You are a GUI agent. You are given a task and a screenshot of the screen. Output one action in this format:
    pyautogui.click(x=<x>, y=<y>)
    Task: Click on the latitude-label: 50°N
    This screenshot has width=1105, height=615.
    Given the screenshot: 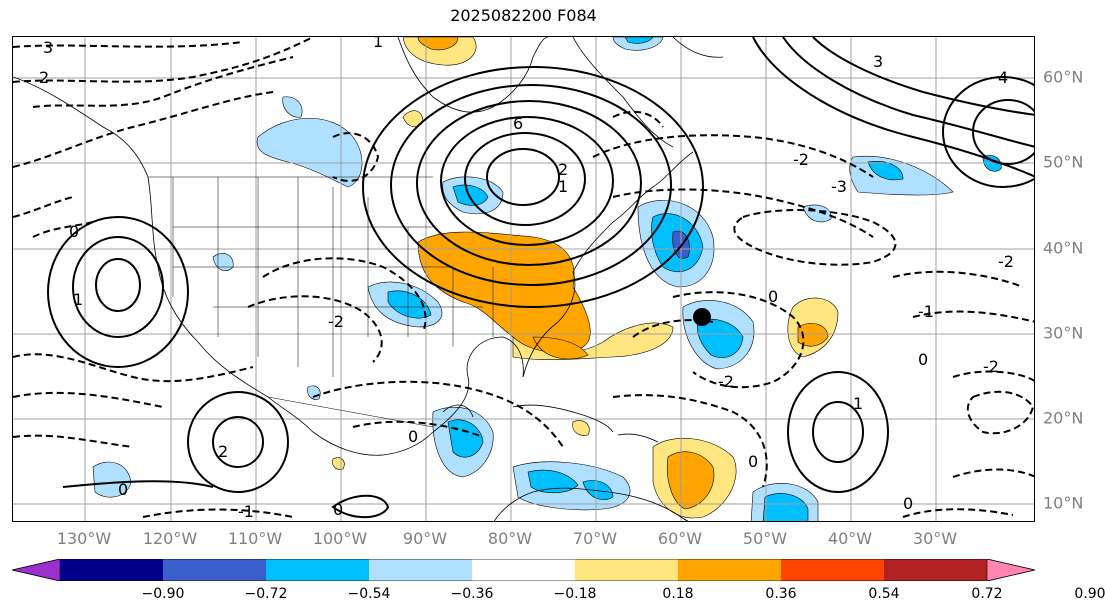 What is the action you would take?
    pyautogui.click(x=1063, y=162)
    